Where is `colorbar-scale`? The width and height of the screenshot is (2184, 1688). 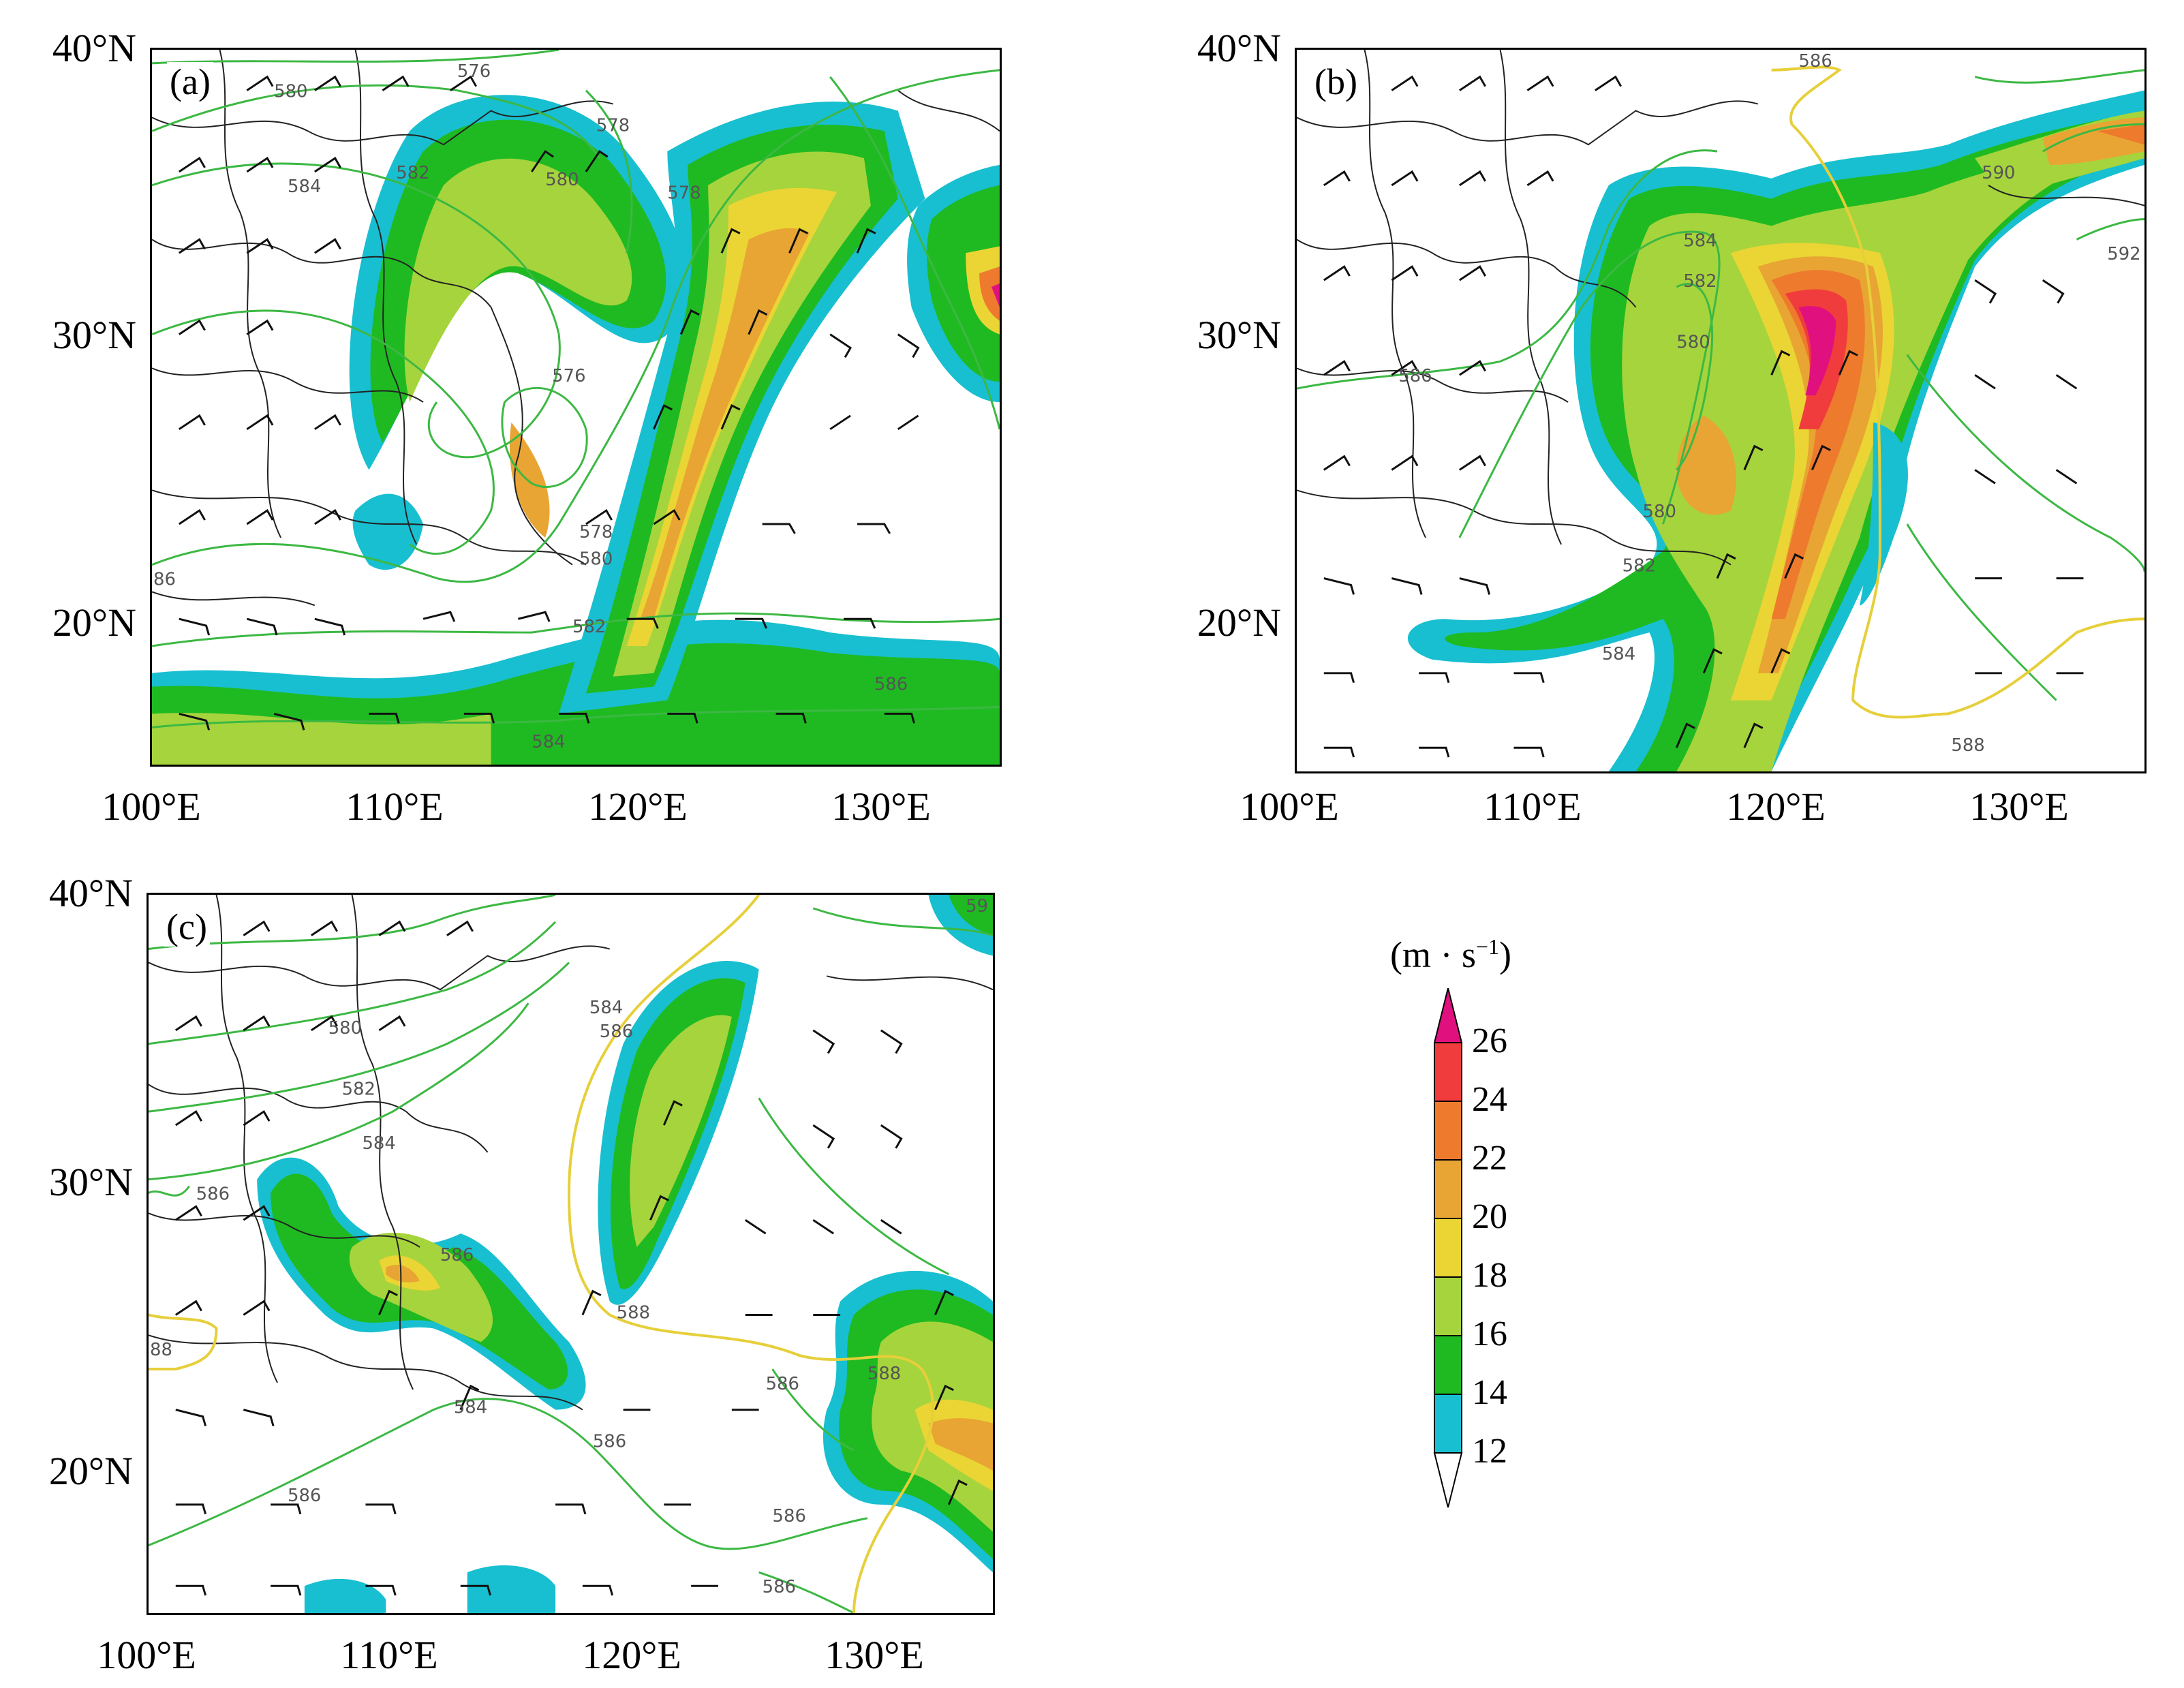 colorbar-scale is located at coordinates (1448, 1248).